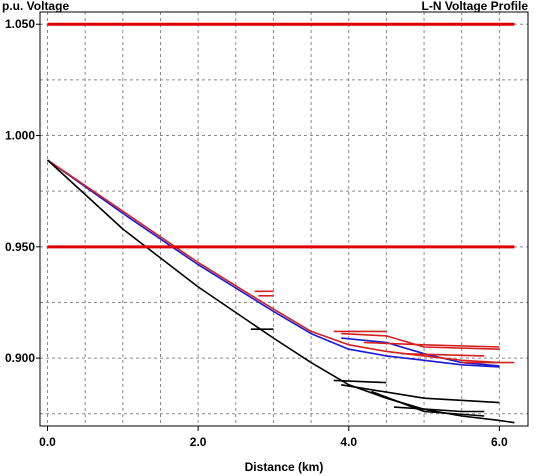 This screenshot has width=536, height=476. What do you see at coordinates (20, 136) in the screenshot?
I see `y-tick-label: 1.000` at bounding box center [20, 136].